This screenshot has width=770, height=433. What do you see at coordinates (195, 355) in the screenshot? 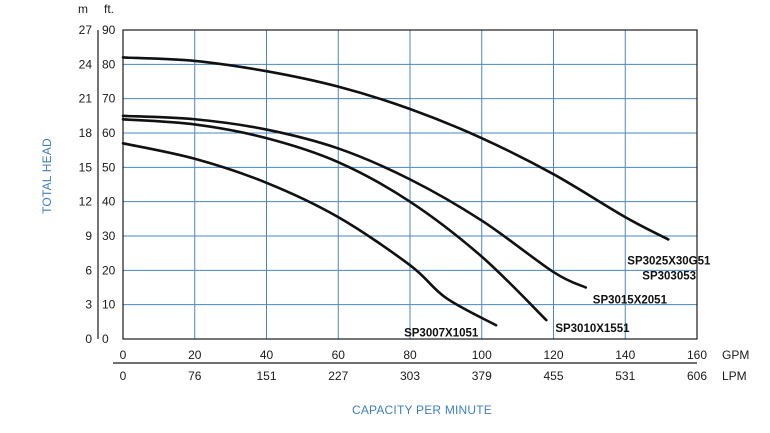
I see `x-tick-label-gpm: 20` at bounding box center [195, 355].